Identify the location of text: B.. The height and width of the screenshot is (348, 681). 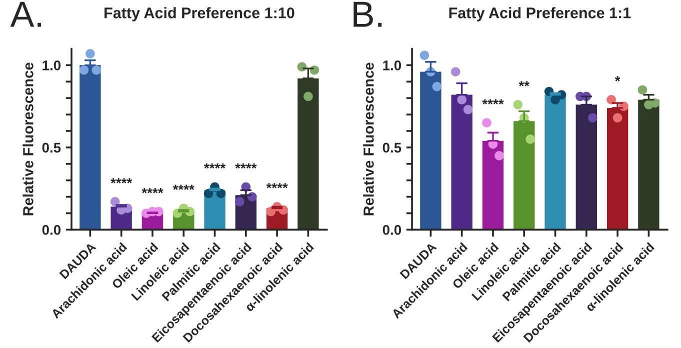
(368, 14).